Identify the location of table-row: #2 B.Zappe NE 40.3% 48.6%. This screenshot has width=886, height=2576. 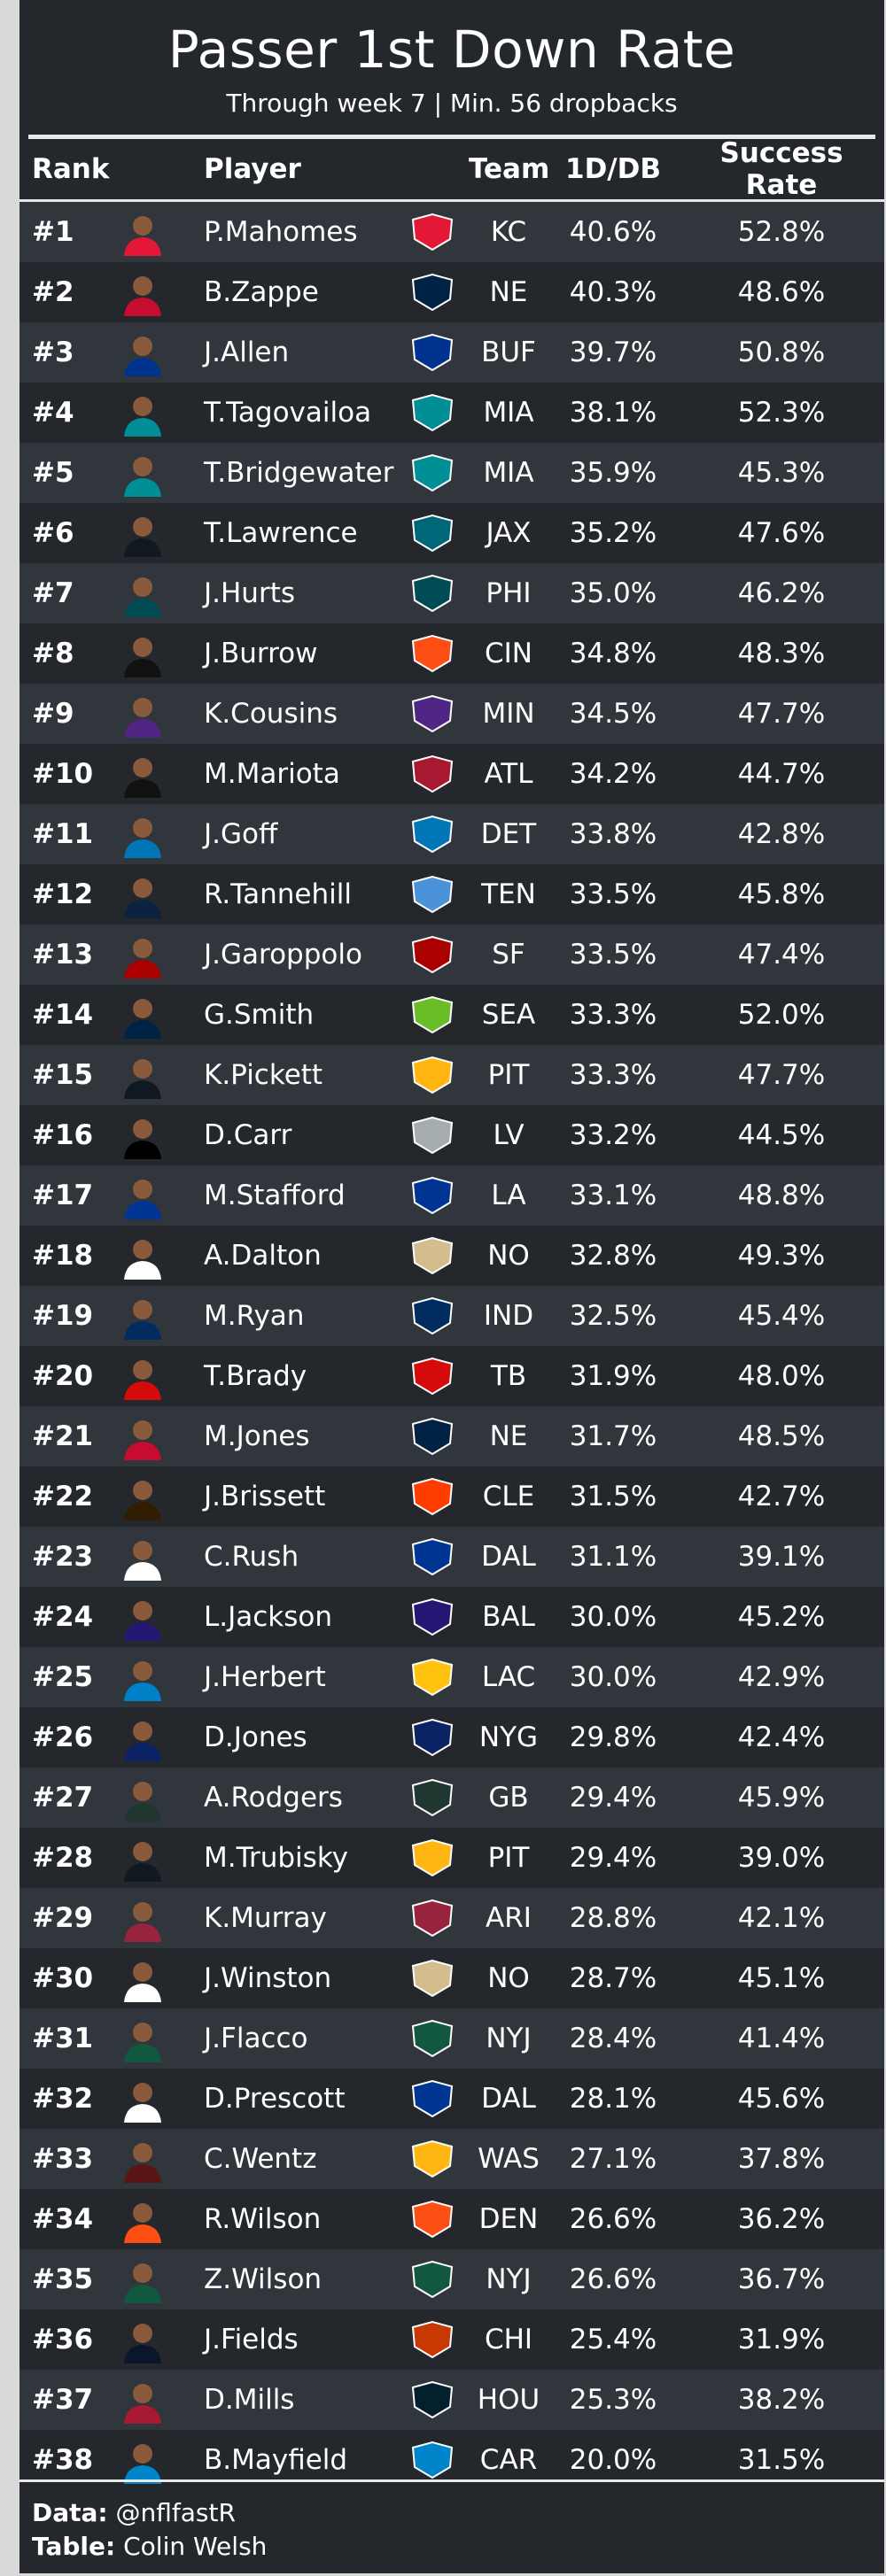
(452, 292).